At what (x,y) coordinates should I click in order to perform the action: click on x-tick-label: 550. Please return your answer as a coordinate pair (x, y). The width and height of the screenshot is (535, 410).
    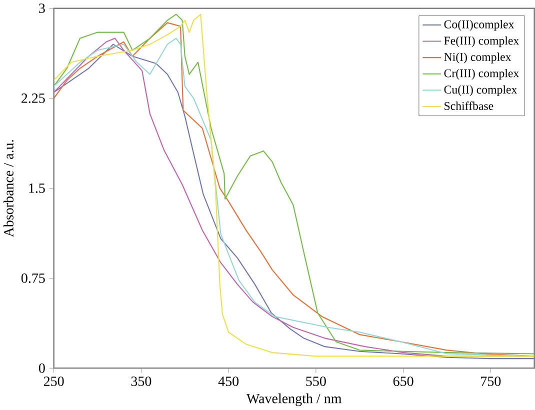
    Looking at the image, I should click on (316, 381).